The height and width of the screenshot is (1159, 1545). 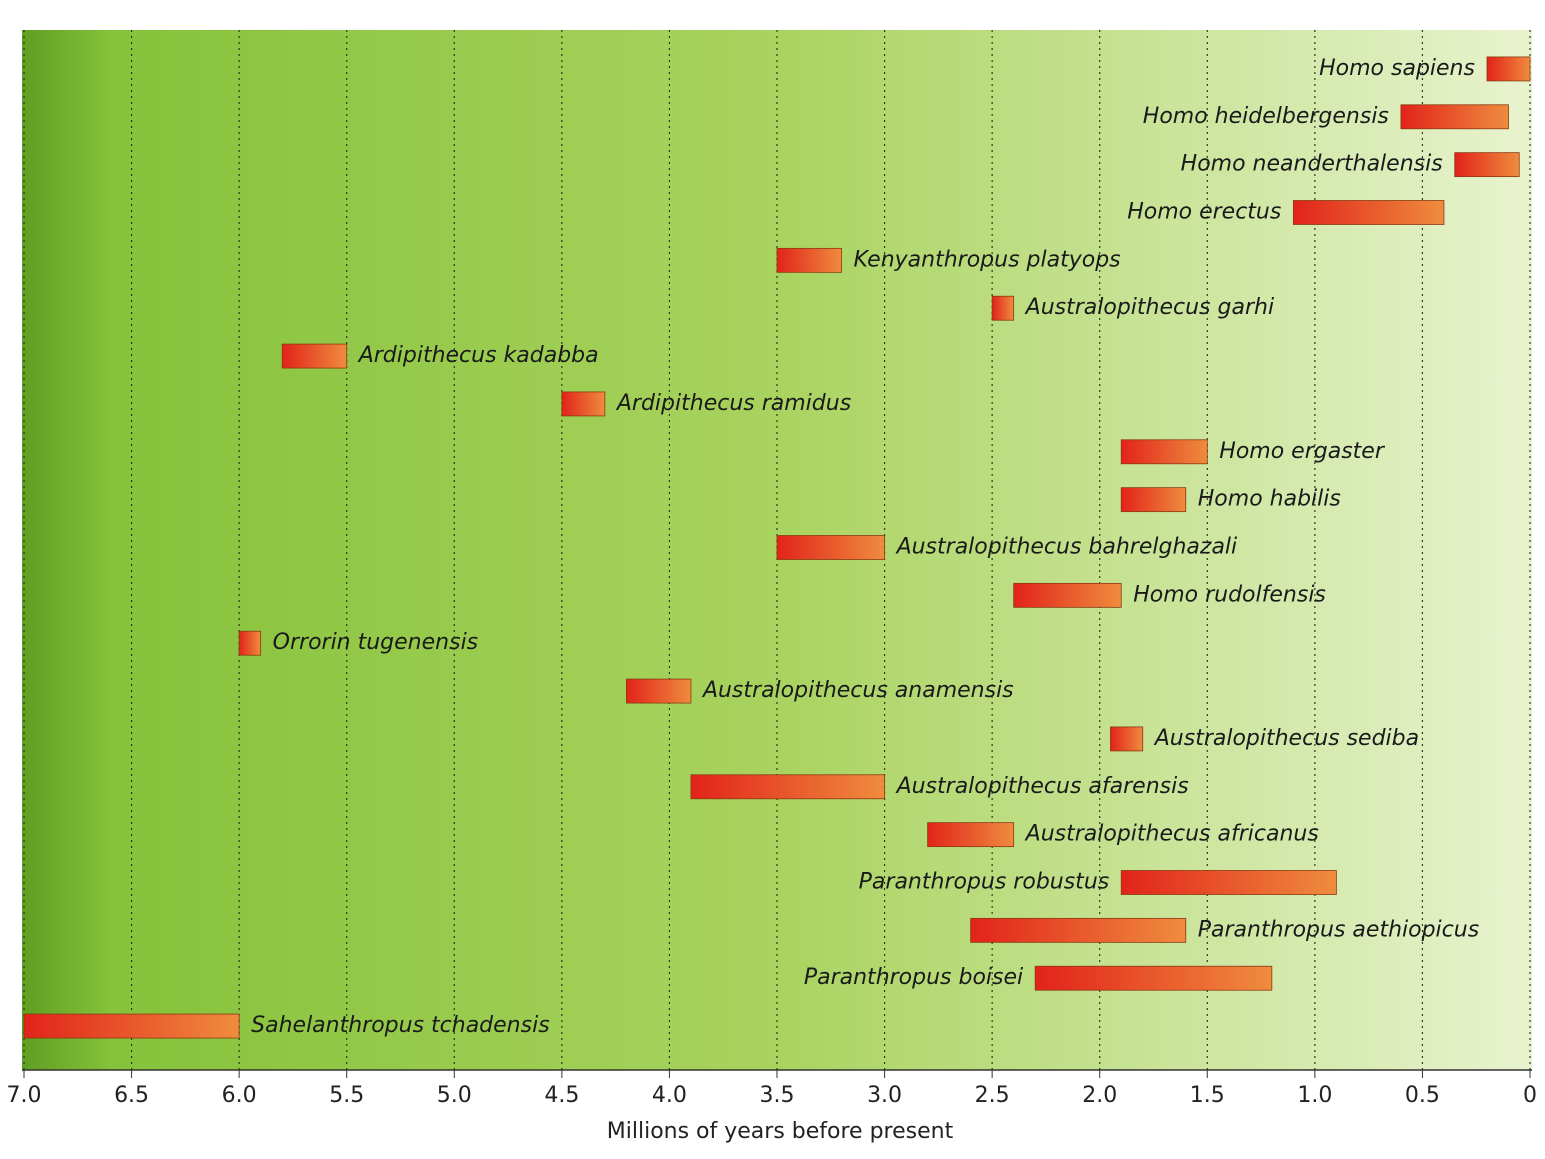 I want to click on species-label: Paranthropus aethiopicus, so click(x=1338, y=929).